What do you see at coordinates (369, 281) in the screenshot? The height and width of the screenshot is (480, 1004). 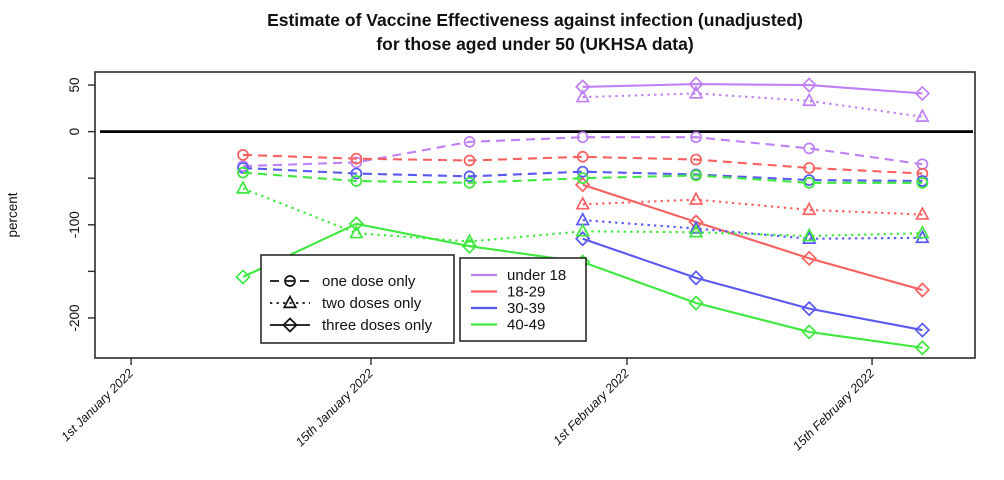 I see `legend-linetype-label: one dose only` at bounding box center [369, 281].